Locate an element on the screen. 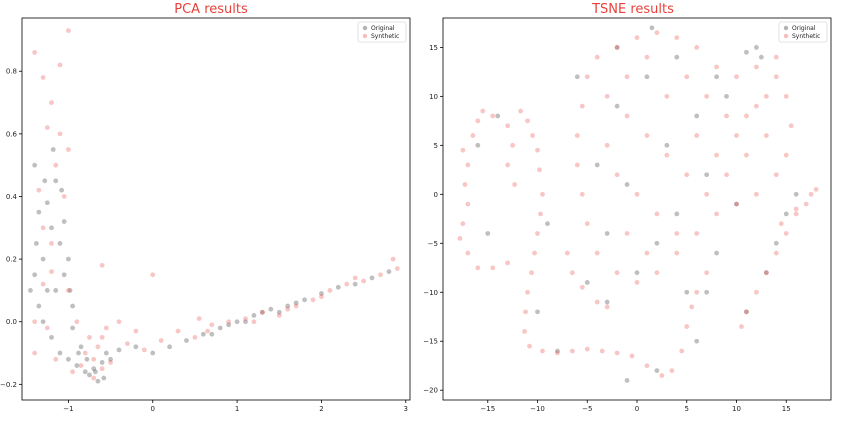  pca-ytick-label: 0.6 is located at coordinates (12, 134).